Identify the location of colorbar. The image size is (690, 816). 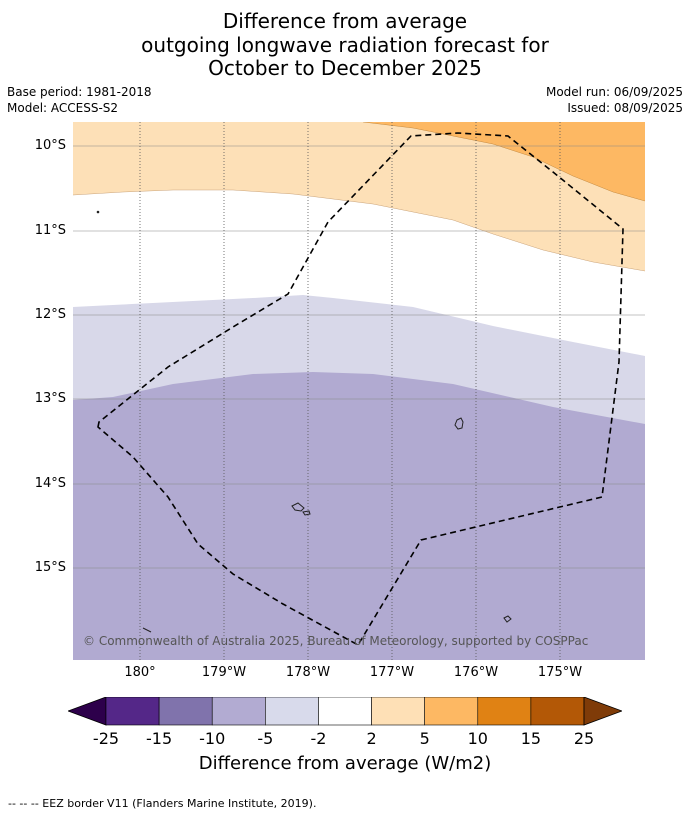
(345, 711).